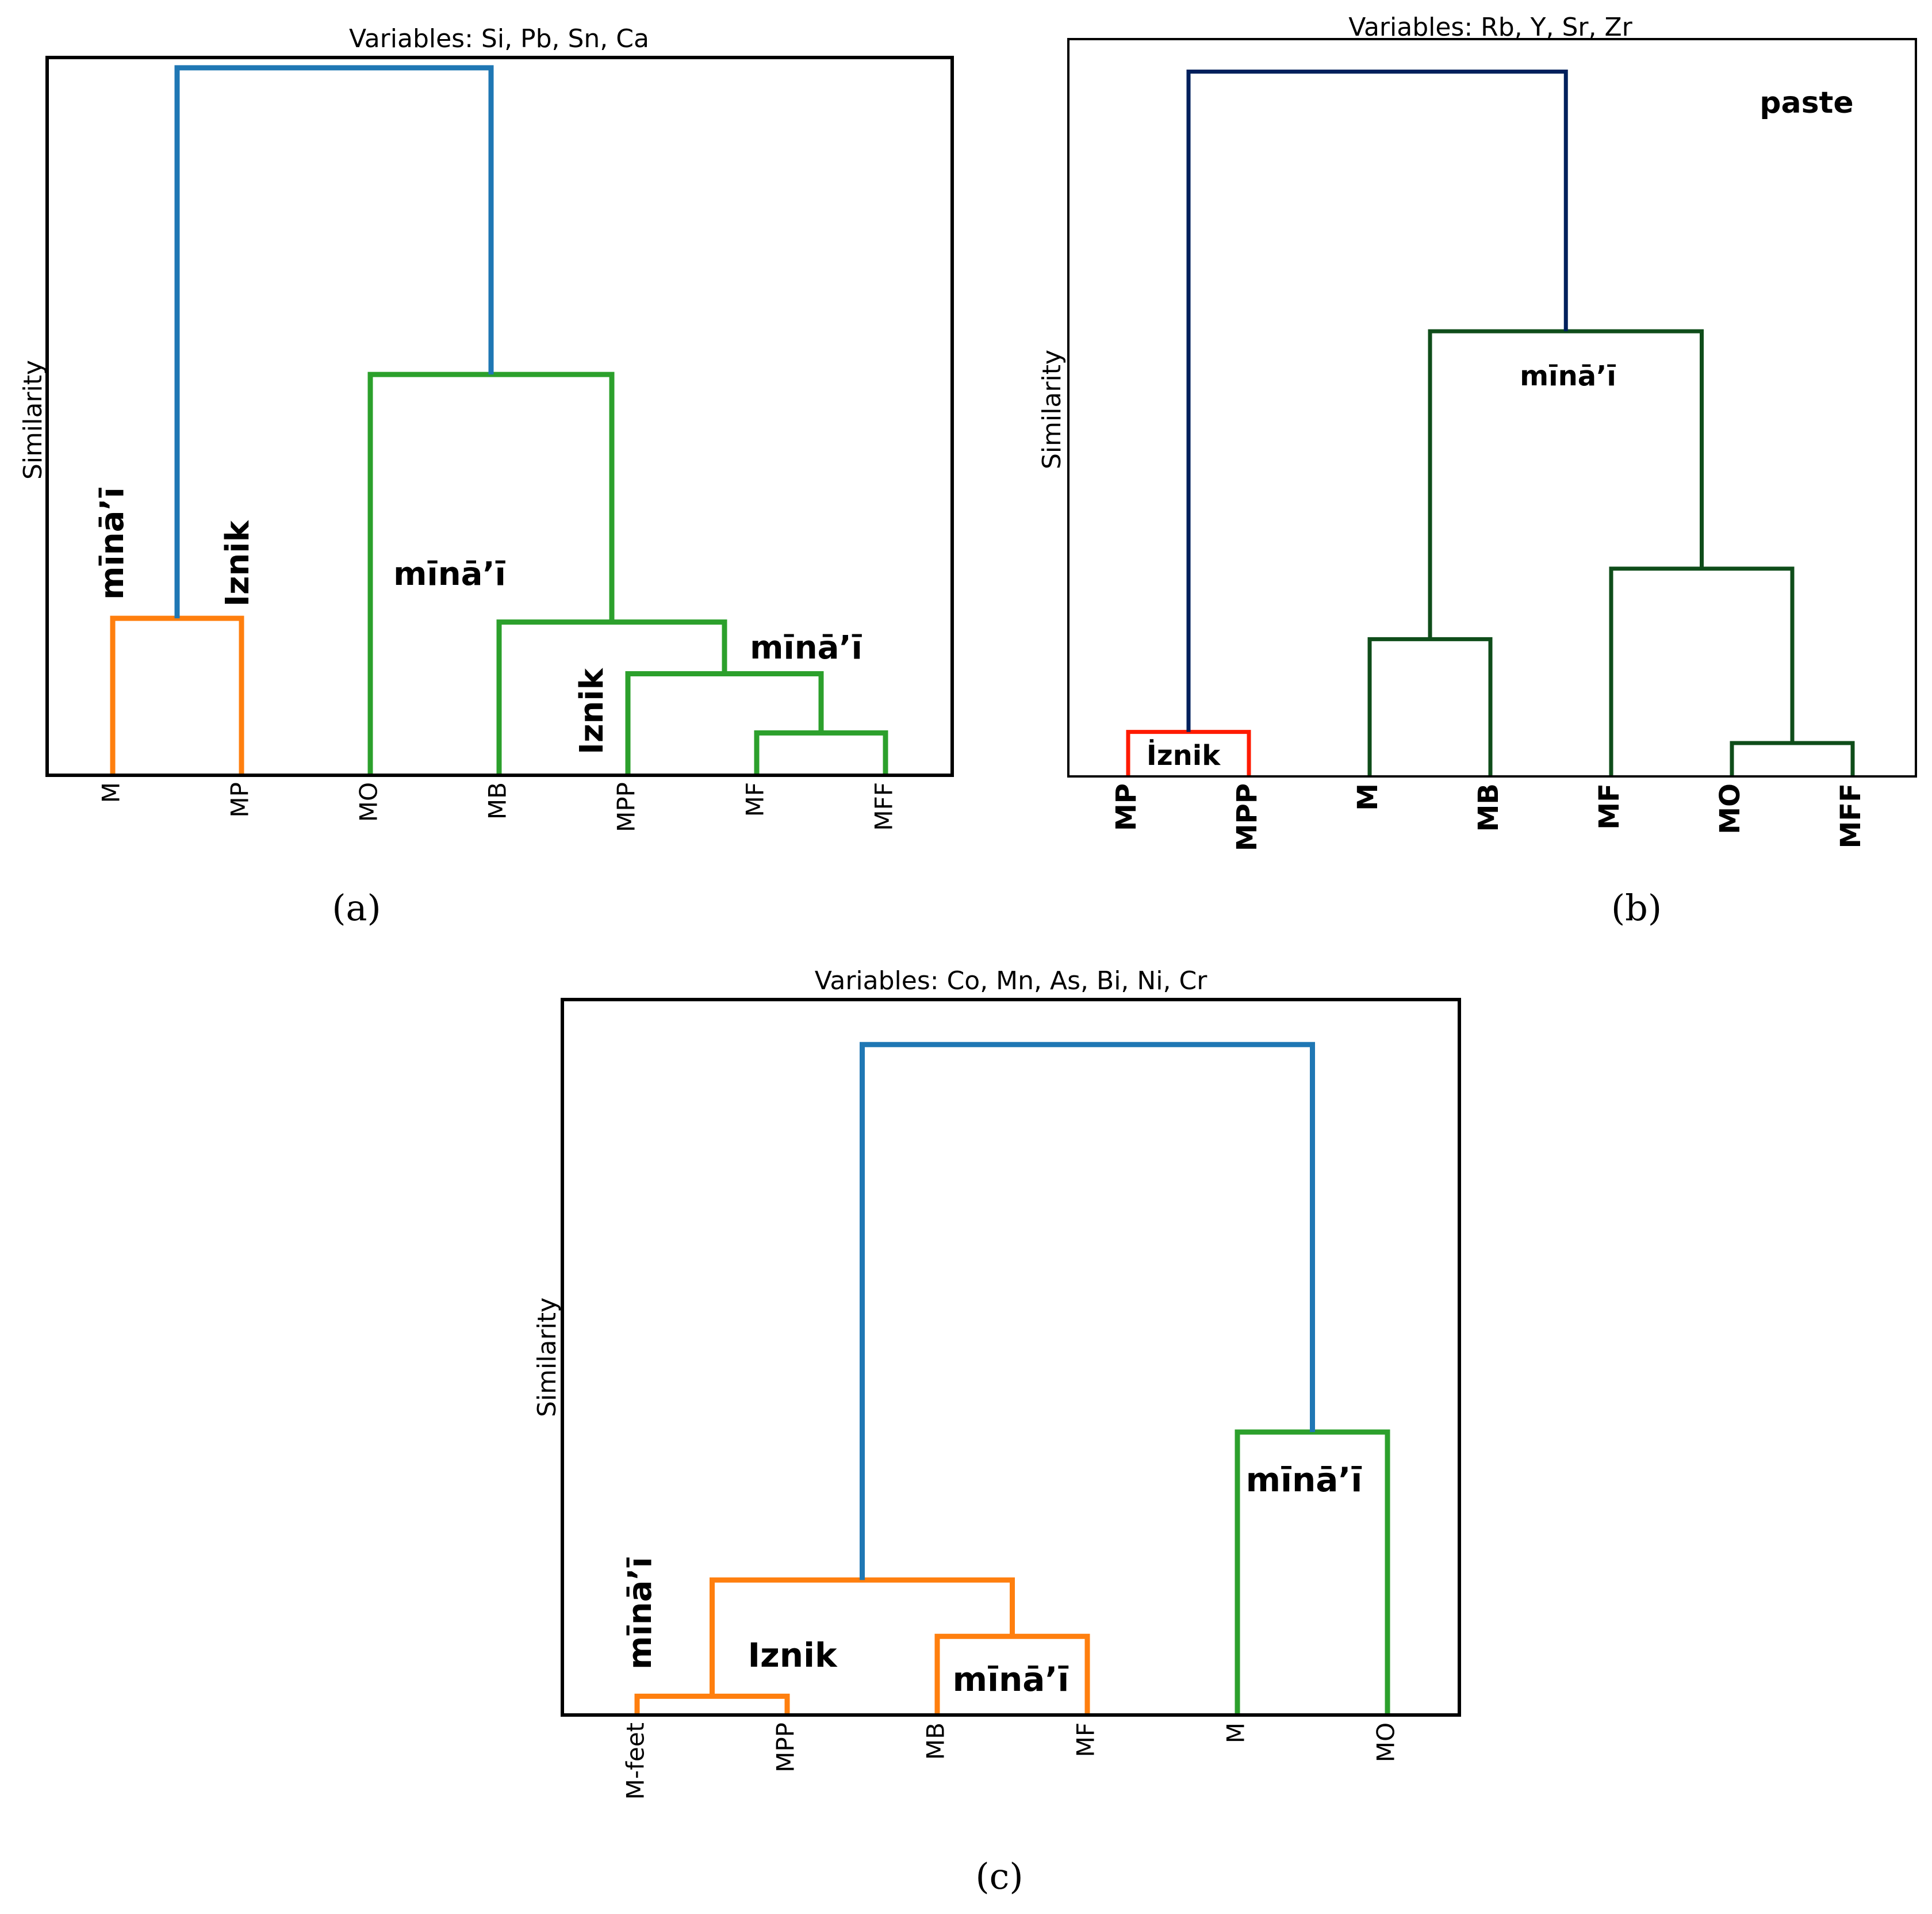  I want to click on panel-c-y-axis-label: Similarity, so click(547, 1357).